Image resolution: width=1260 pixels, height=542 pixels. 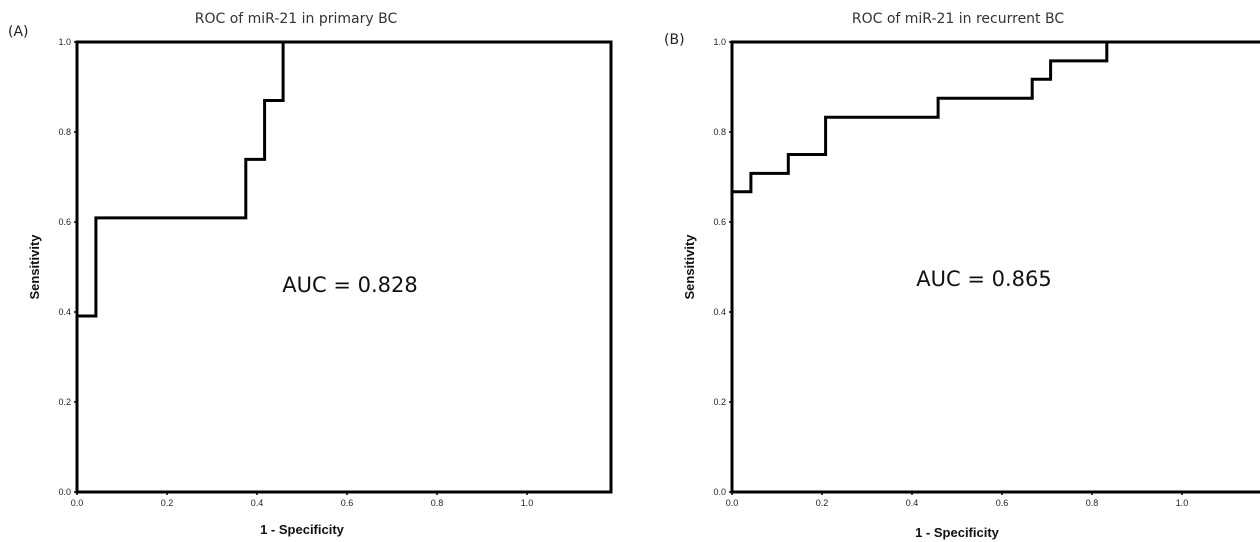 What do you see at coordinates (296, 19) in the screenshot?
I see `chart-title-a: ROC of miR-21 in primary BC` at bounding box center [296, 19].